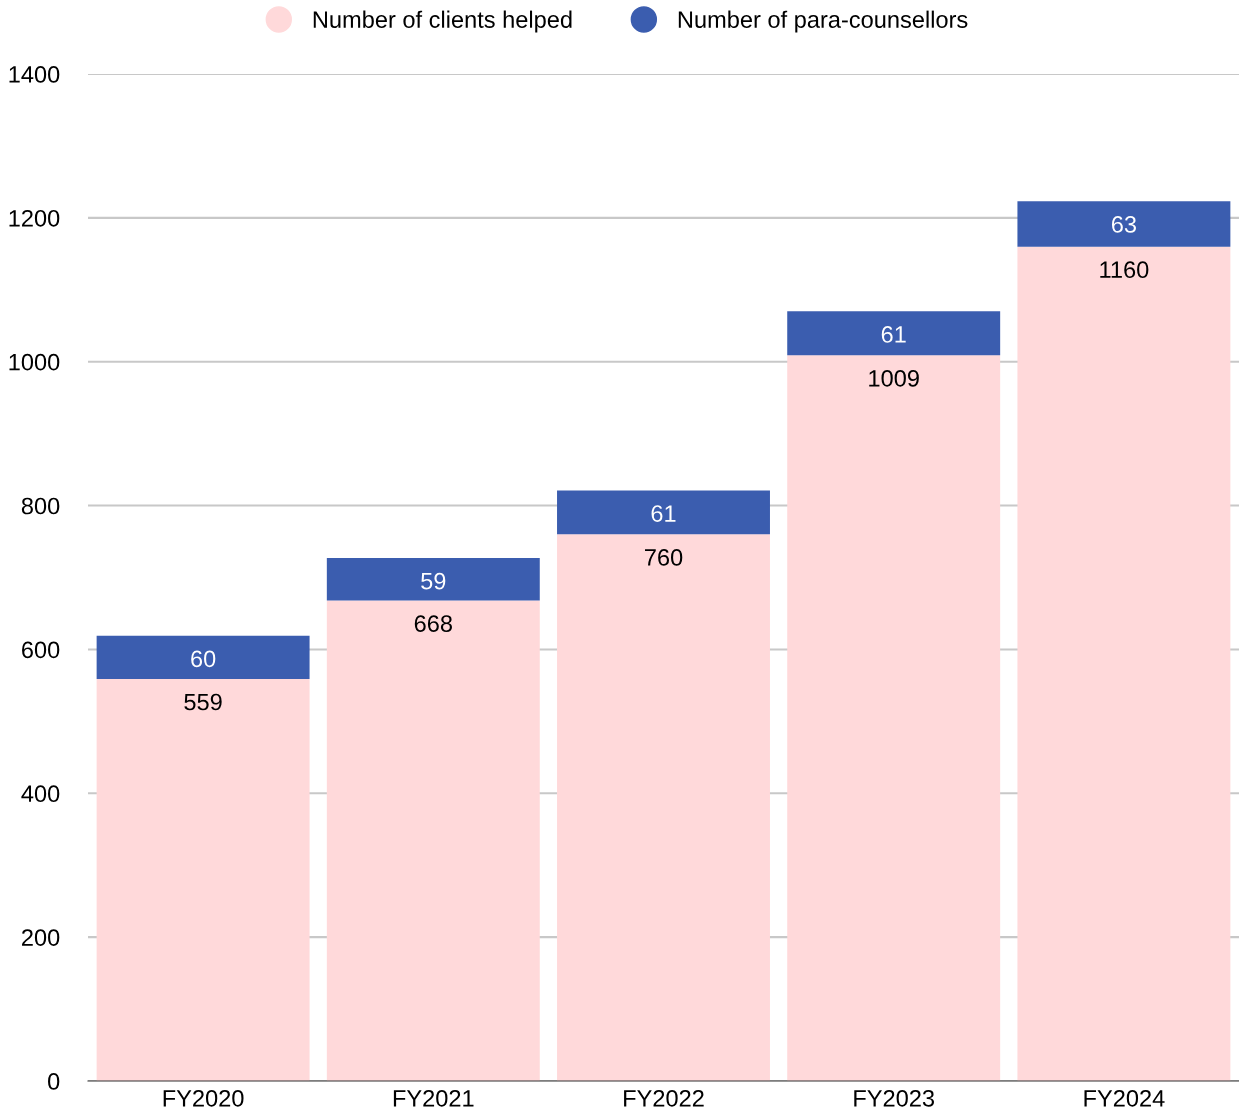  What do you see at coordinates (664, 1098) in the screenshot?
I see `x-tick-label: FY2022` at bounding box center [664, 1098].